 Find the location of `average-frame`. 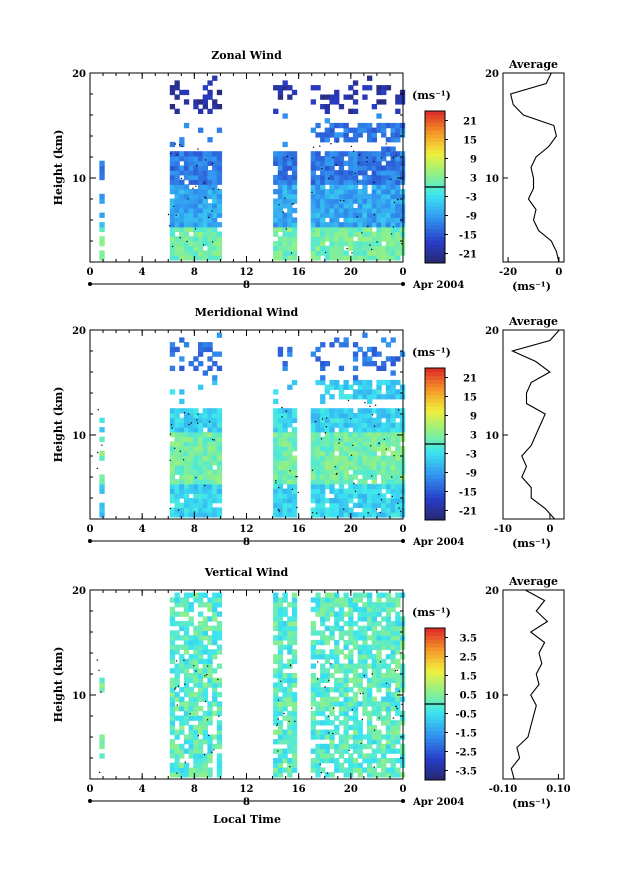

average-frame is located at coordinates (533, 684).